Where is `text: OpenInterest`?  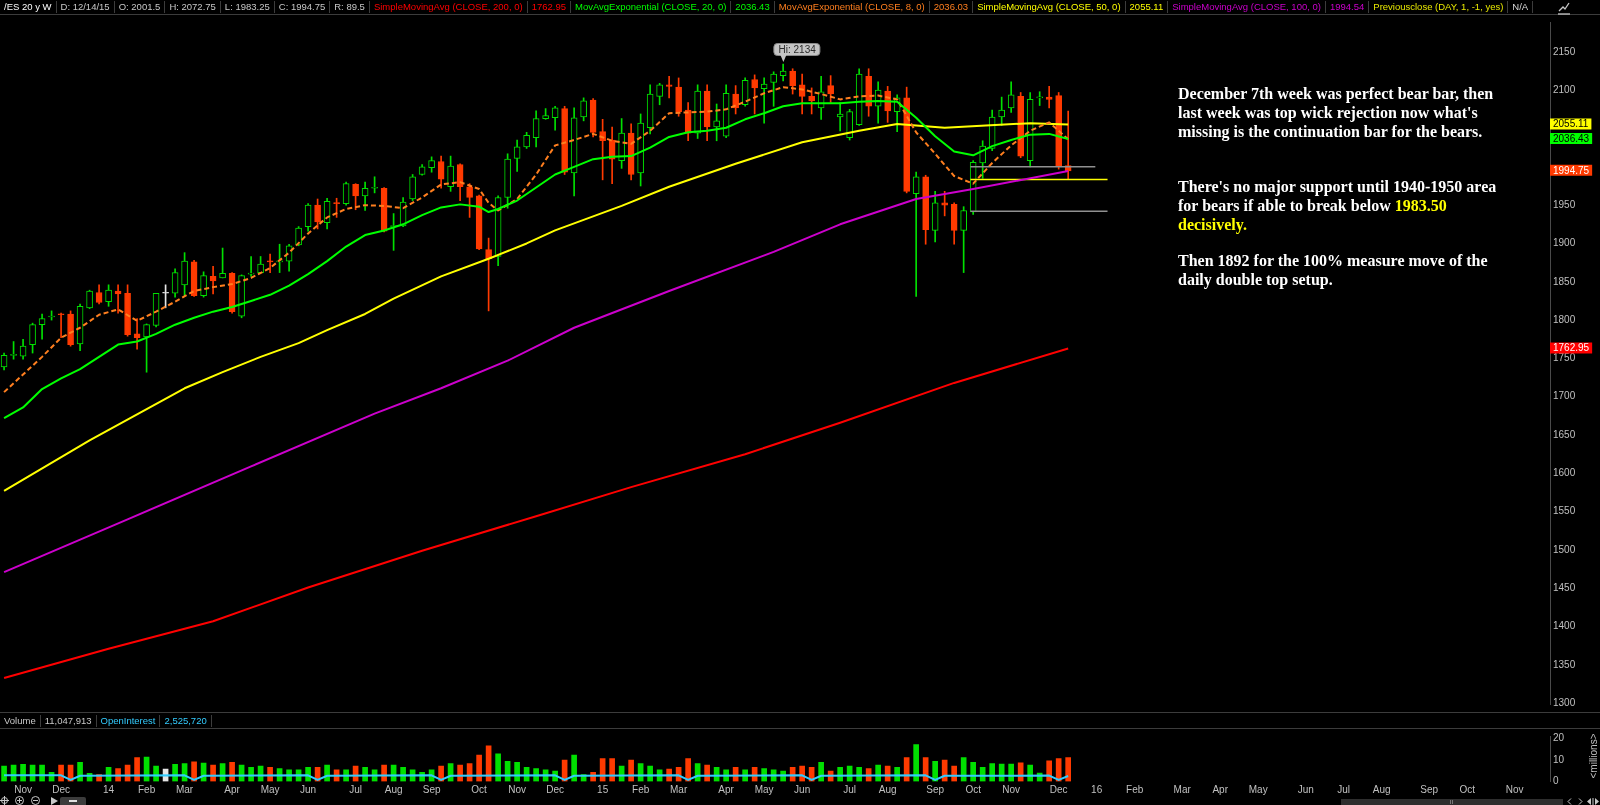
text: OpenInterest is located at coordinates (128, 720).